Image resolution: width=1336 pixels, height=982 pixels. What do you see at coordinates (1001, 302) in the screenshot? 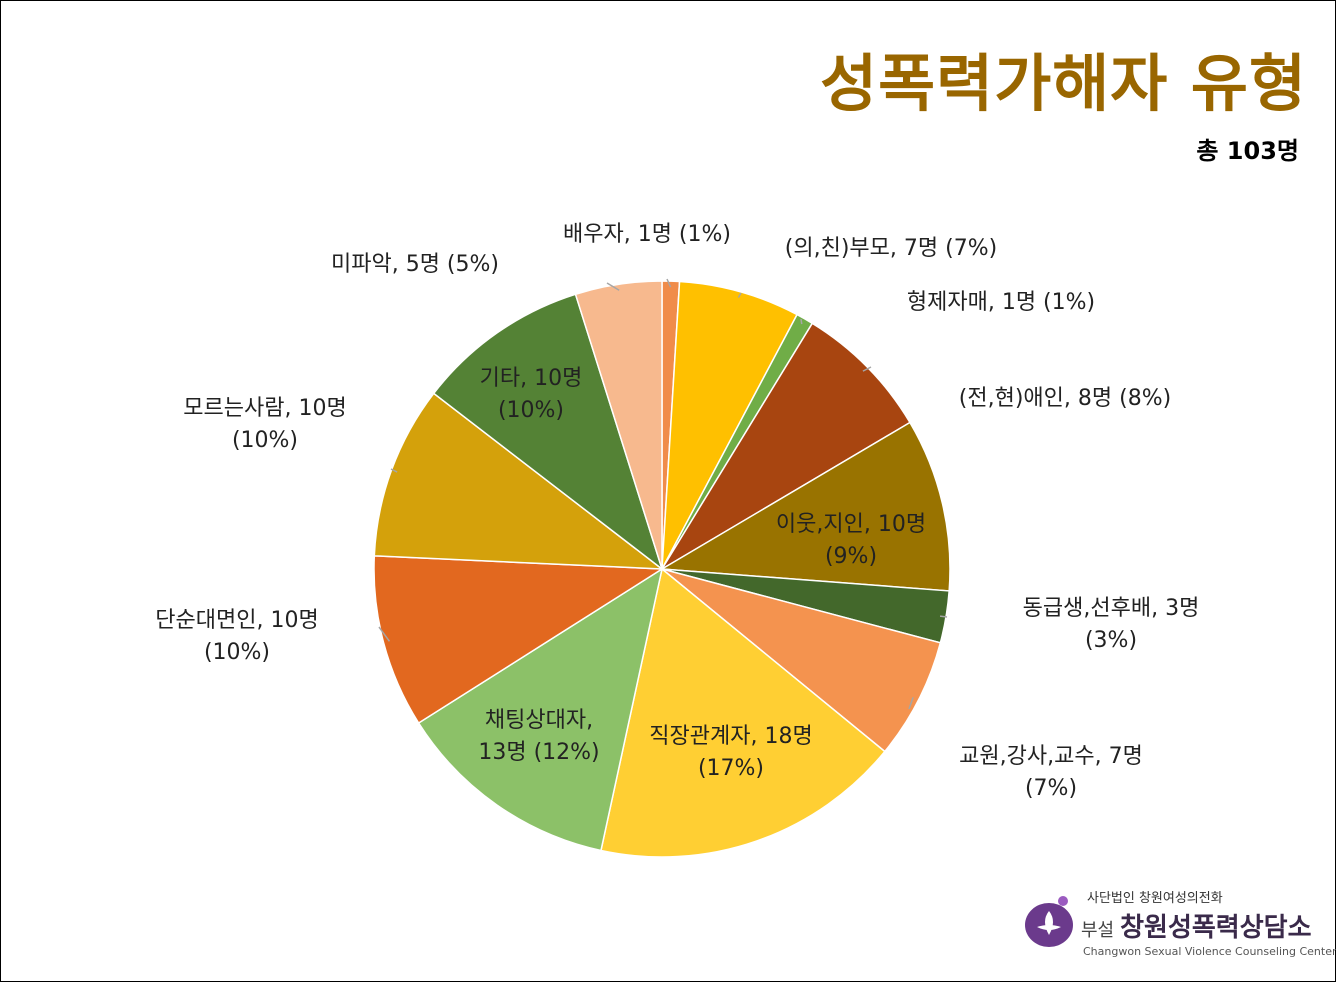
I see `slice-label: 형제자매, 1명 (1%)` at bounding box center [1001, 302].